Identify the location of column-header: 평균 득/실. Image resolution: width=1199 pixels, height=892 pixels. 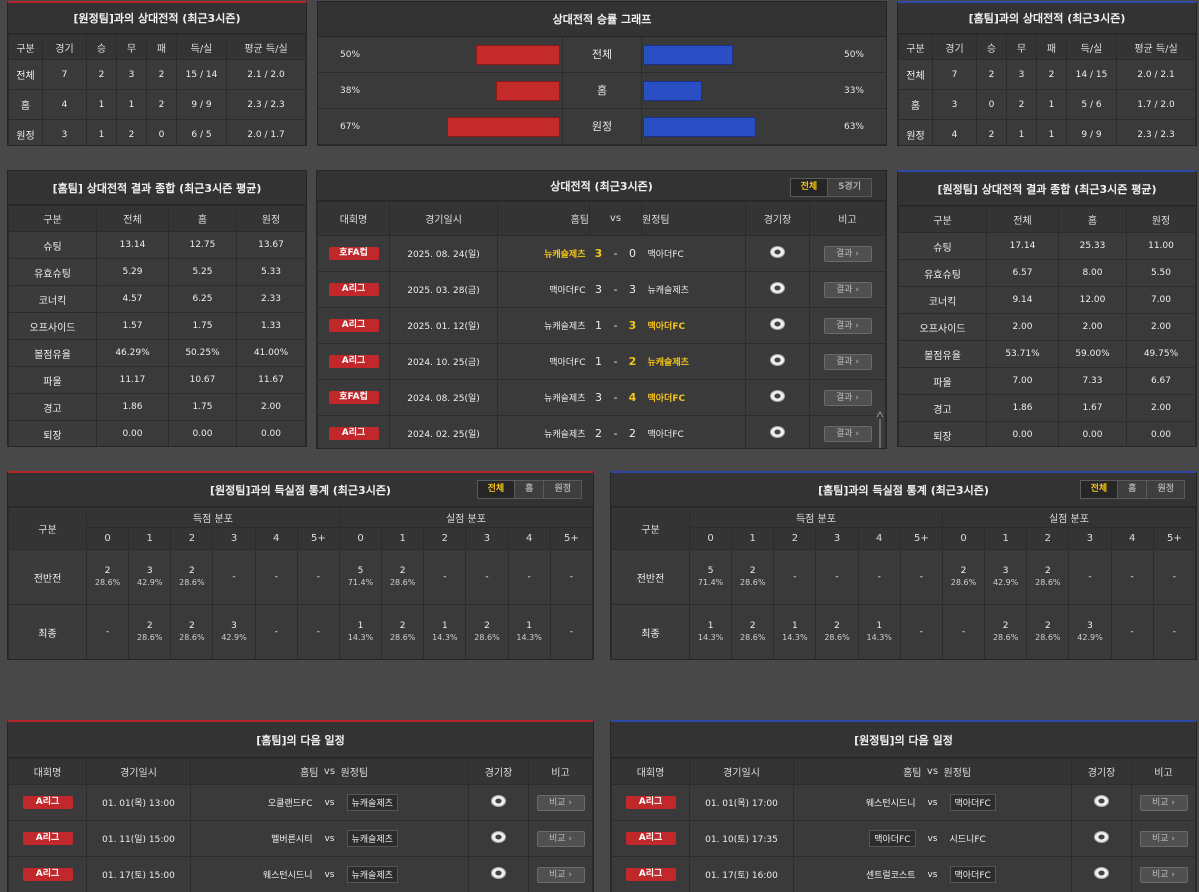
(266, 47).